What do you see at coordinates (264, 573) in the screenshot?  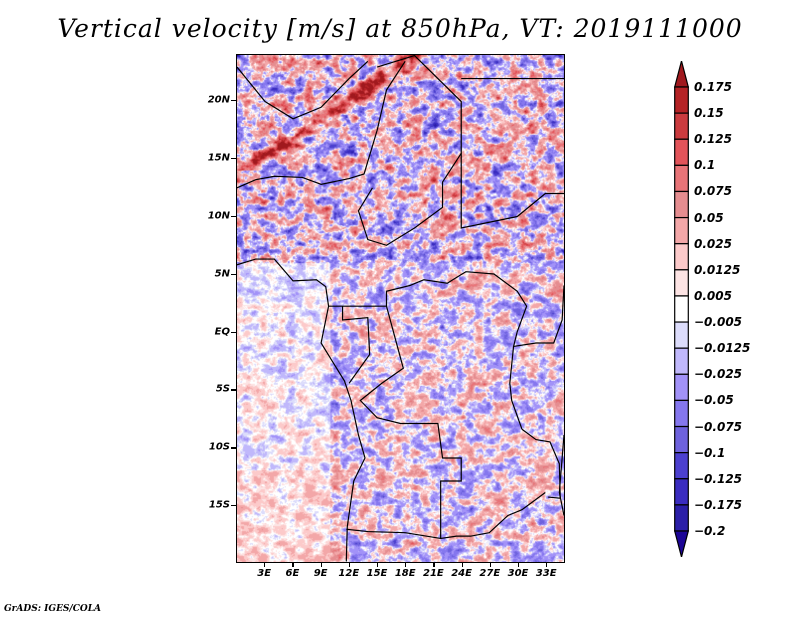 I see `x-tick-label: 3E` at bounding box center [264, 573].